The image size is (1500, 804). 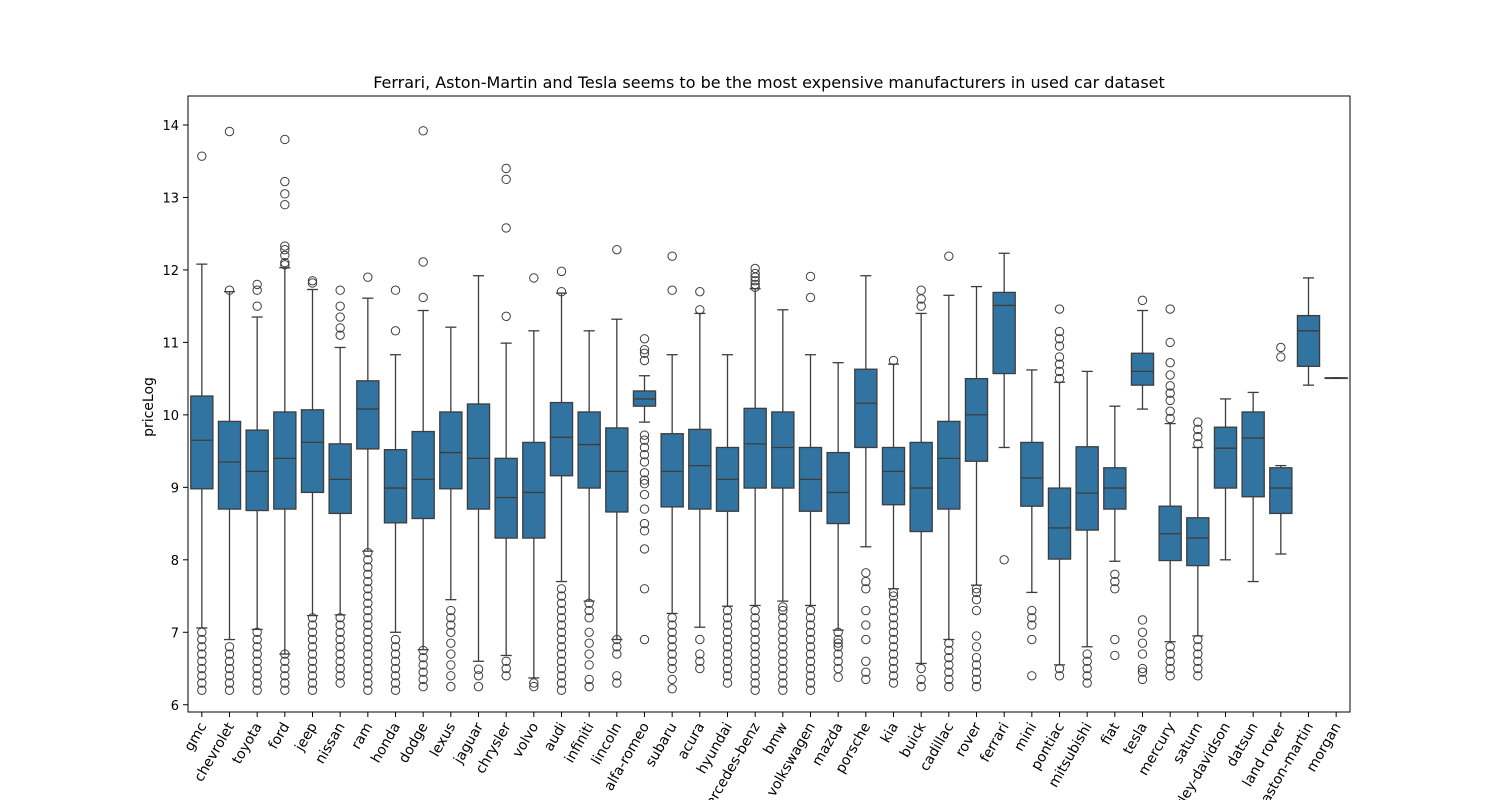 What do you see at coordinates (368, 483) in the screenshot?
I see `box-group-ram` at bounding box center [368, 483].